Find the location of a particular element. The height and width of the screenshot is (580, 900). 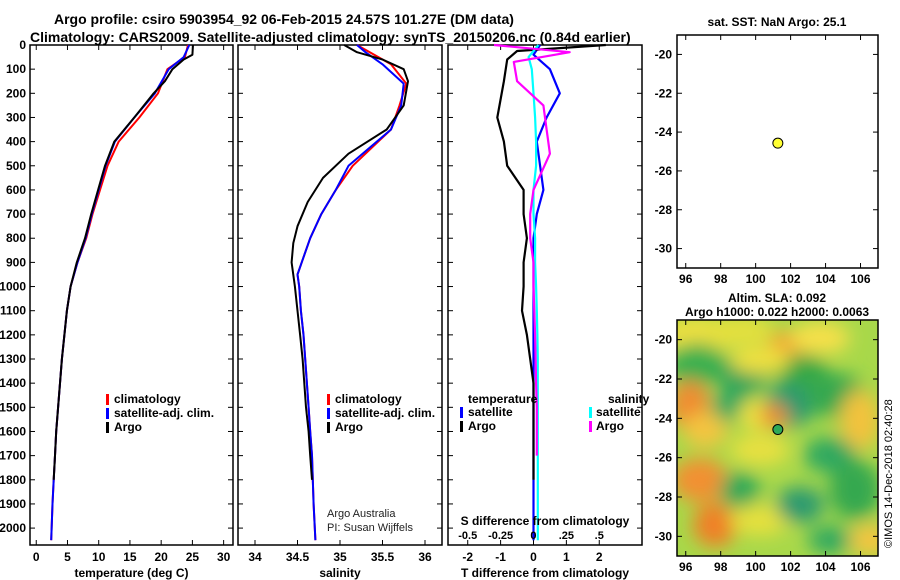

series-line-argo is located at coordinates (349, 262).